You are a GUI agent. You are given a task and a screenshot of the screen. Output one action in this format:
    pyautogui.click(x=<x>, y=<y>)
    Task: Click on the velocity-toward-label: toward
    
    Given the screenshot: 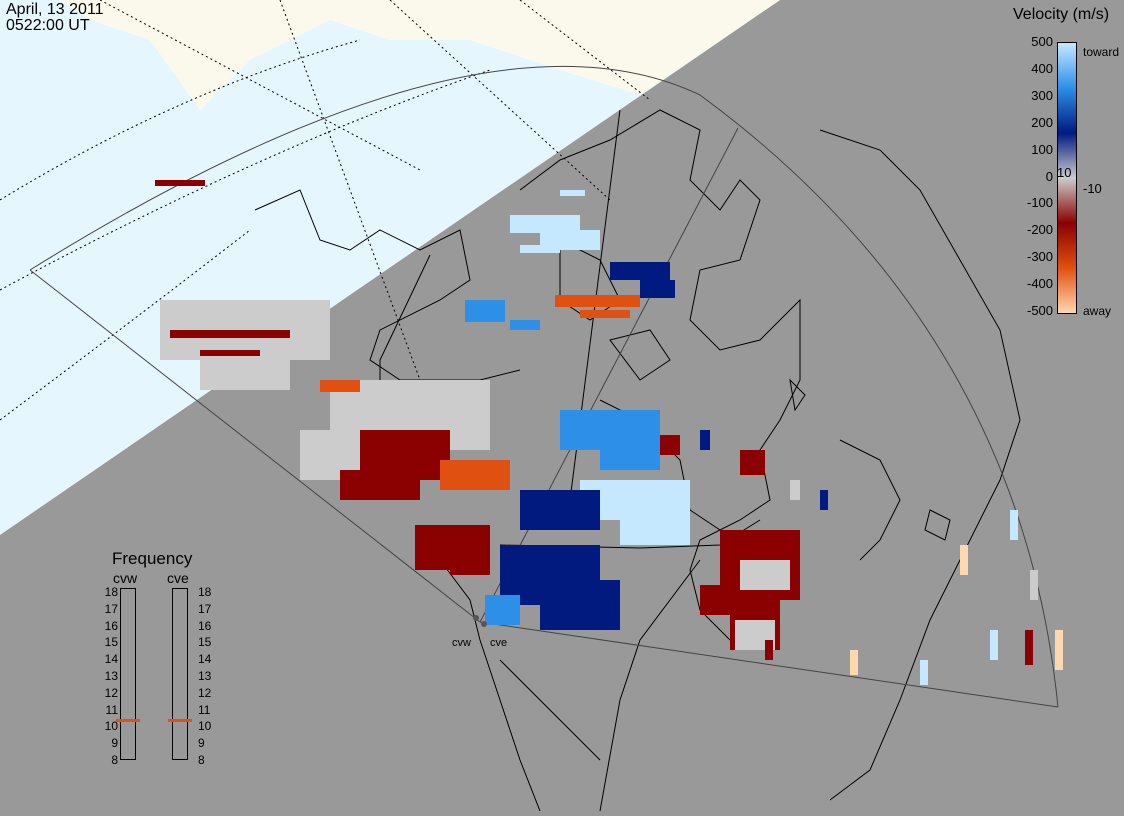 What is the action you would take?
    pyautogui.click(x=1101, y=52)
    